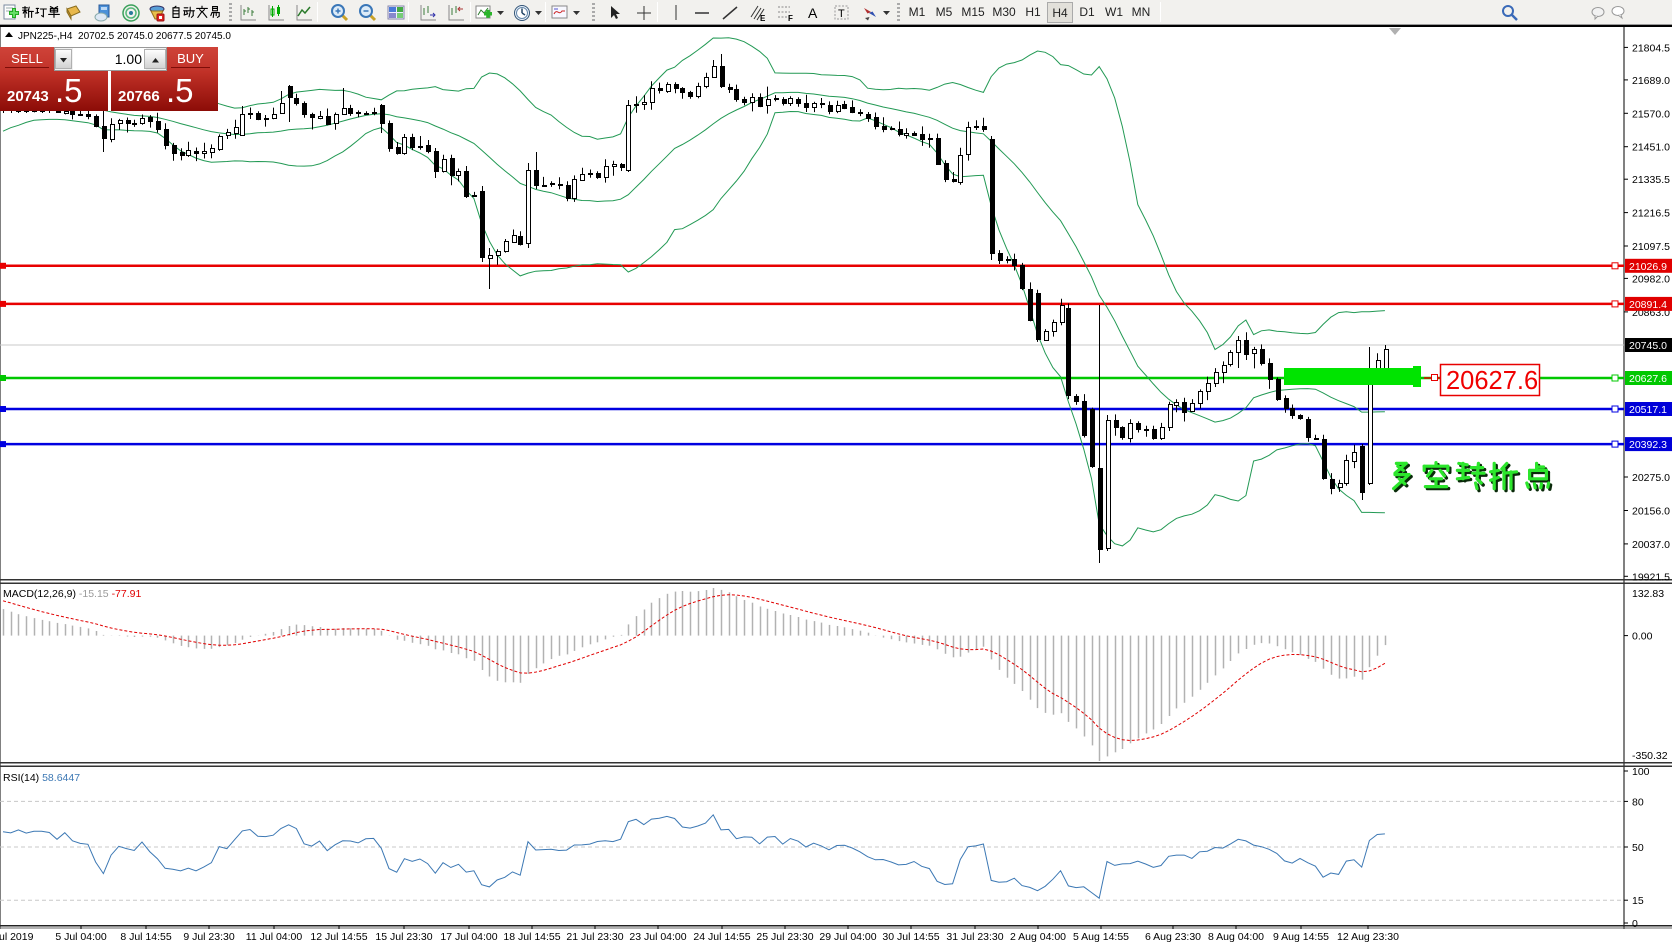 The image size is (1672, 946). What do you see at coordinates (813, 13) in the screenshot?
I see `svg-text: A` at bounding box center [813, 13].